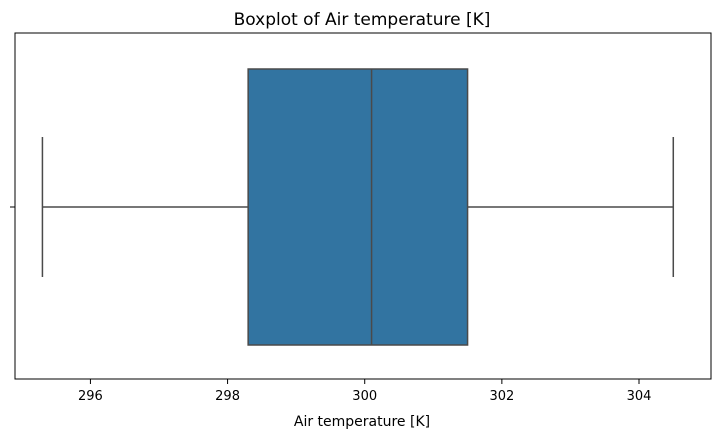 This screenshot has width=718, height=433. I want to click on x-tick-label: 298, so click(227, 396).